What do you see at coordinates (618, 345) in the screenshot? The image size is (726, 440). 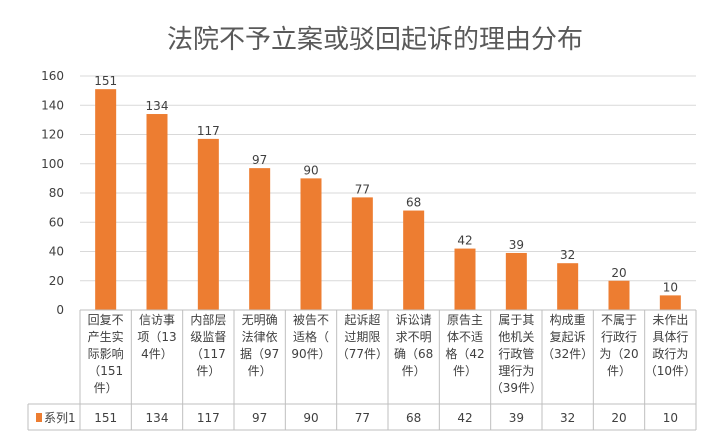 I see `x-tick-label: 不属于行政行为（20 件）` at bounding box center [618, 345].